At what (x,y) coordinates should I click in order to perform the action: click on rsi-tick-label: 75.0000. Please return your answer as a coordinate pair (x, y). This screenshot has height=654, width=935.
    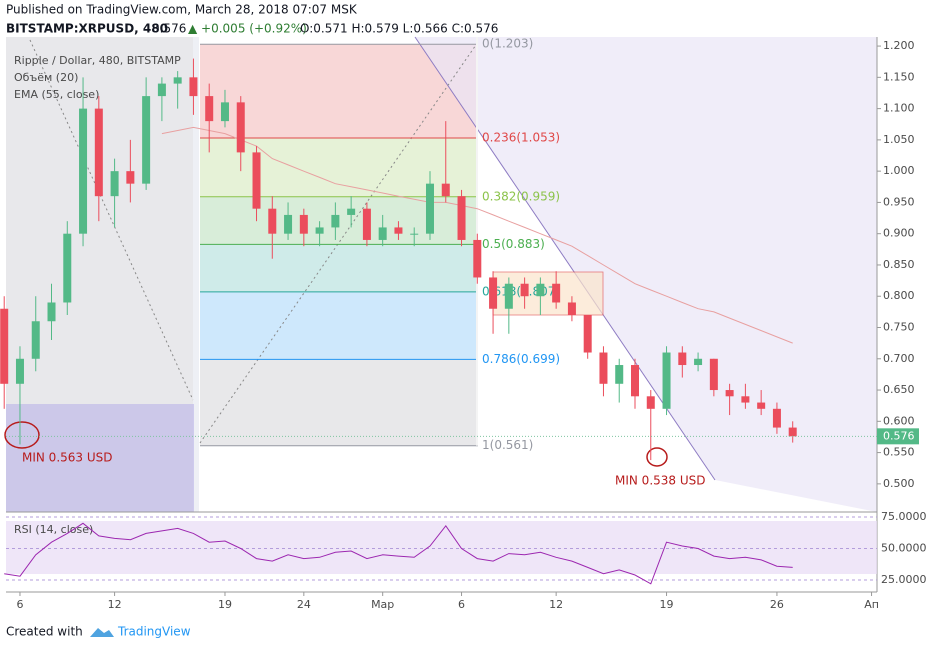
    Looking at the image, I should click on (904, 516).